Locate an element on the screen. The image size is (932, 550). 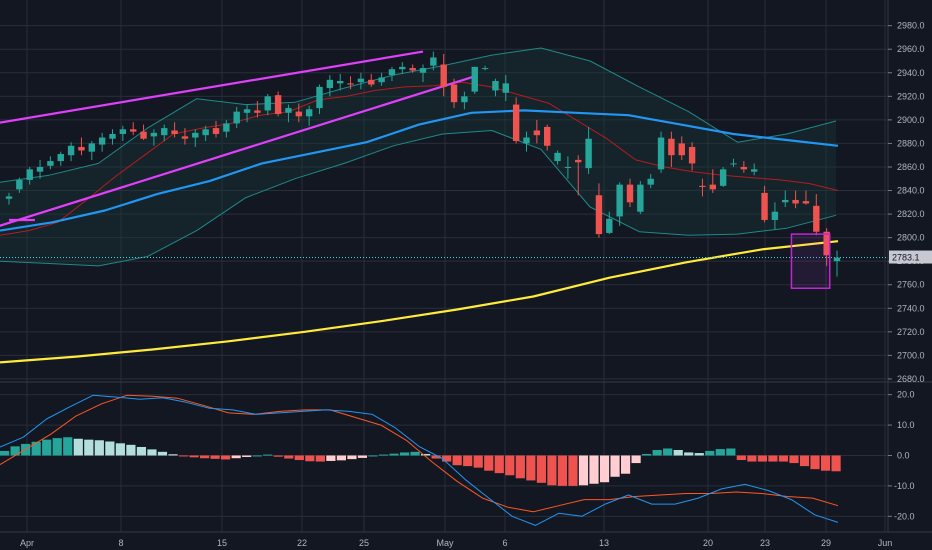
highlight-box is located at coordinates (810, 261).